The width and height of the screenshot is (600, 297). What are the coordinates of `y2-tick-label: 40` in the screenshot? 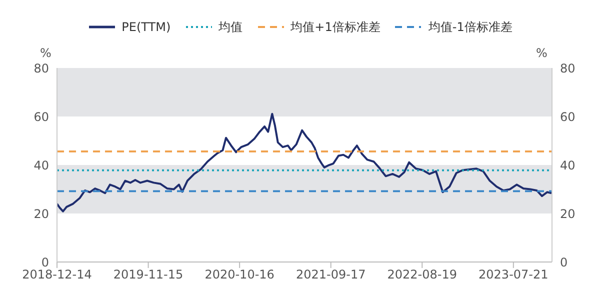 It's located at (568, 165).